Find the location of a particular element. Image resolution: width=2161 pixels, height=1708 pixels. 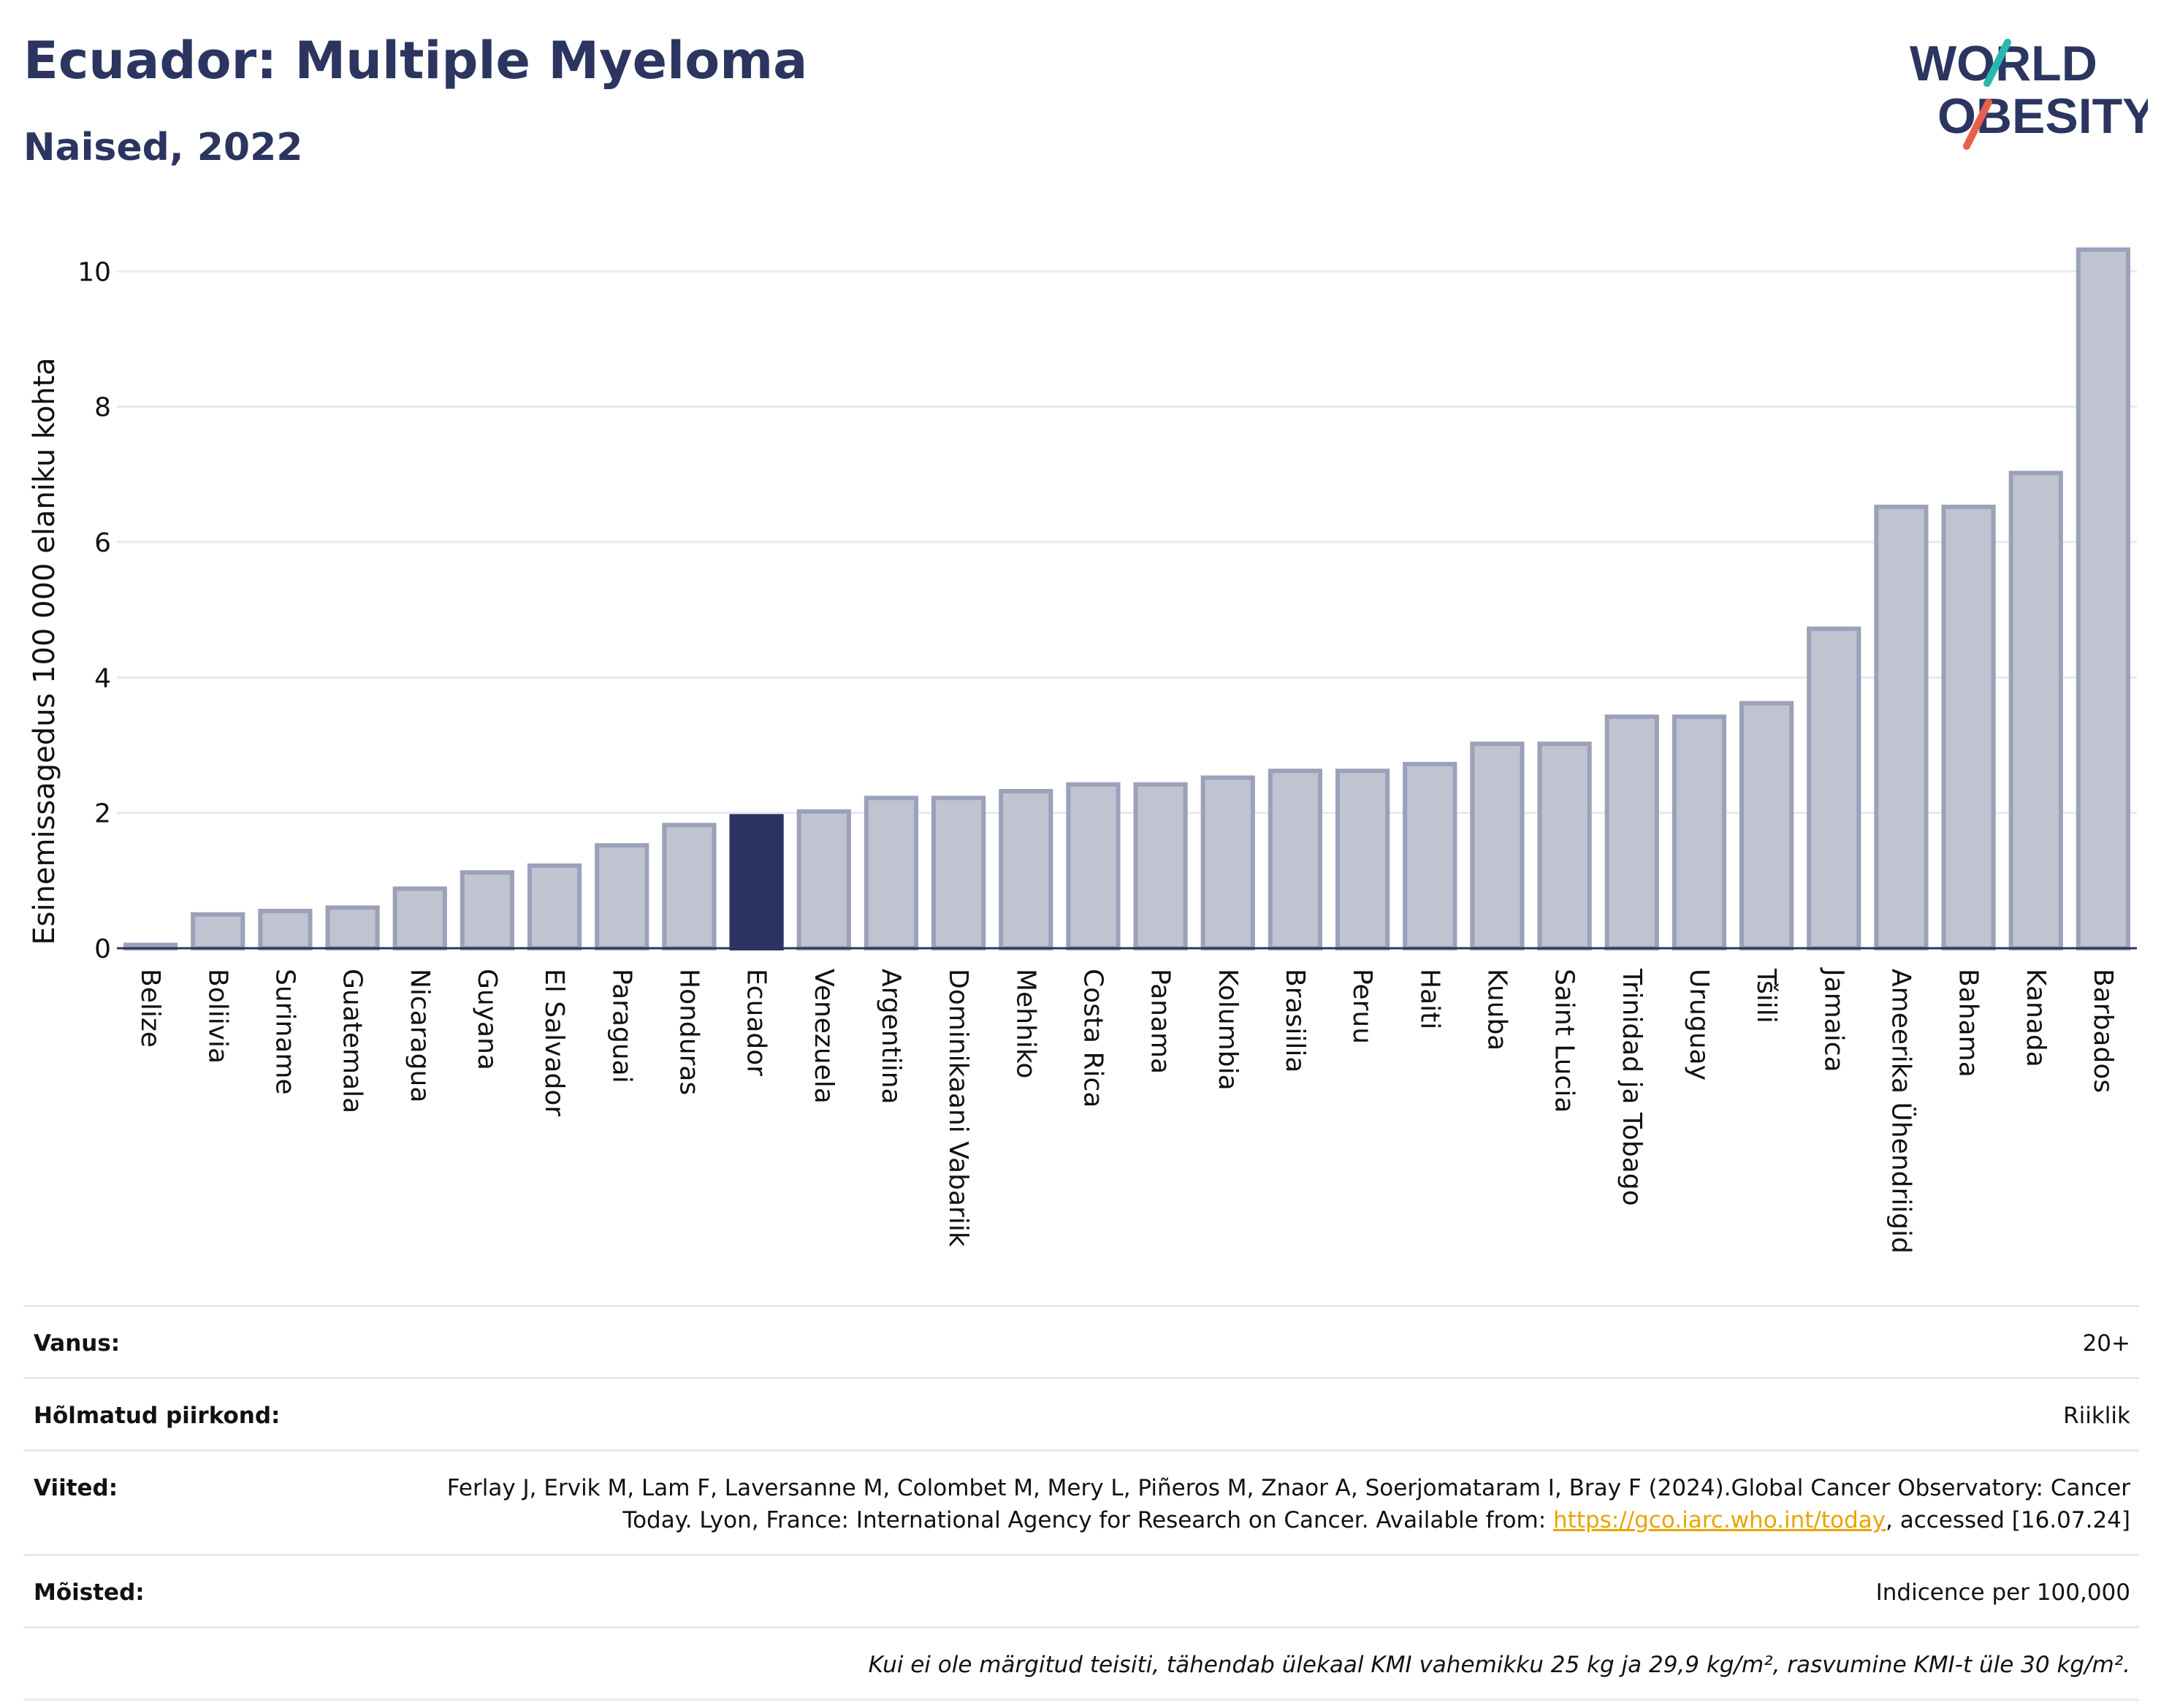

x-tick-label: Saint Lucia is located at coordinates (1565, 1041).